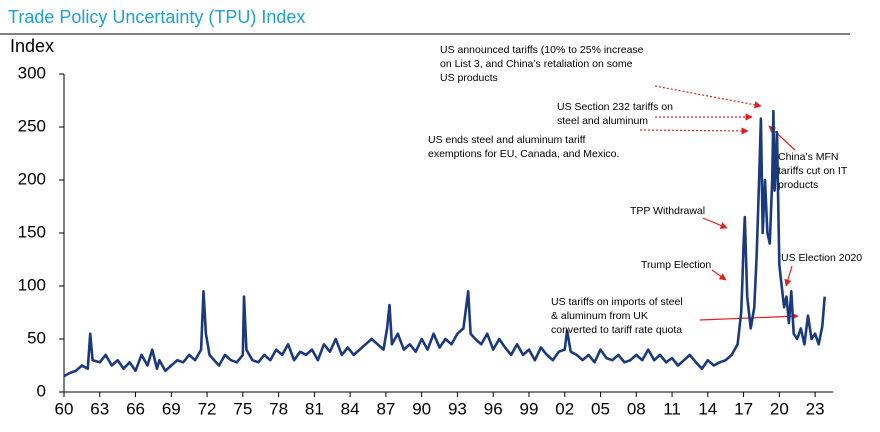 The height and width of the screenshot is (432, 880). Describe the element at coordinates (171, 408) in the screenshot. I see `x-tick-label: 69` at that location.